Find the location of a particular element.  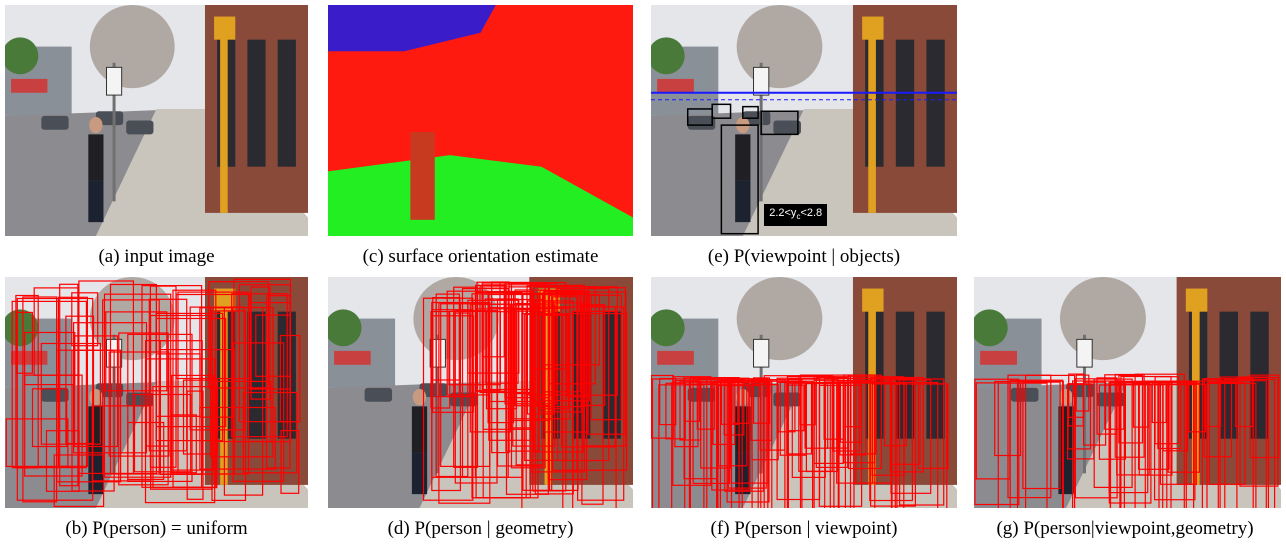

parking-sign is located at coordinates (437, 353).